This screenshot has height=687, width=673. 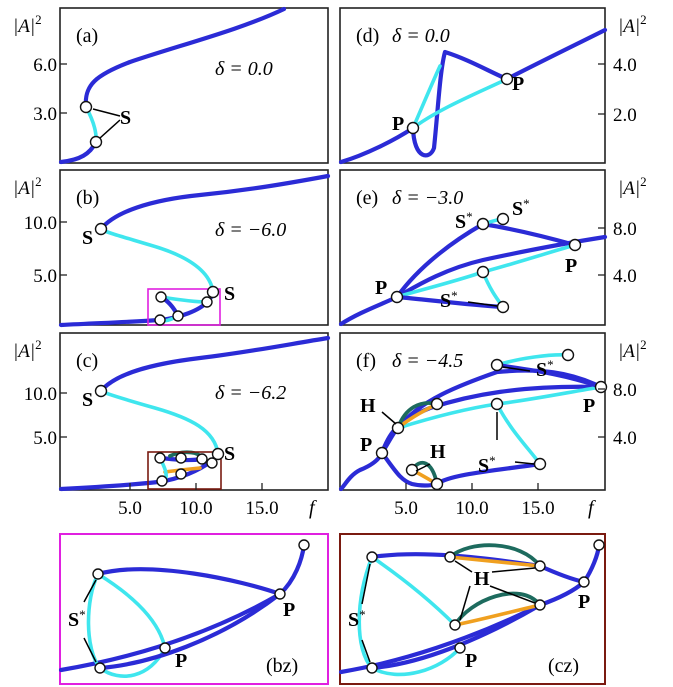 I want to click on panel-d-frame, so click(x=472, y=85).